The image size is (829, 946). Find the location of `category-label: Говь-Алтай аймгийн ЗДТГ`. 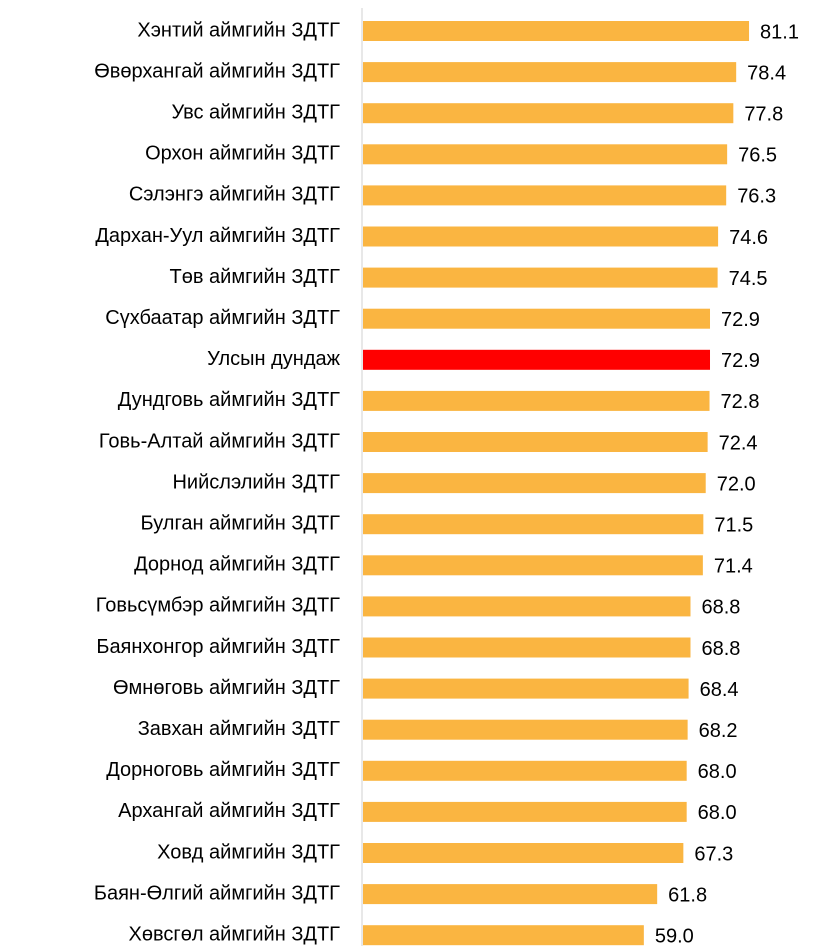

category-label: Говь-Алтай аймгийн ЗДТГ is located at coordinates (219, 441).